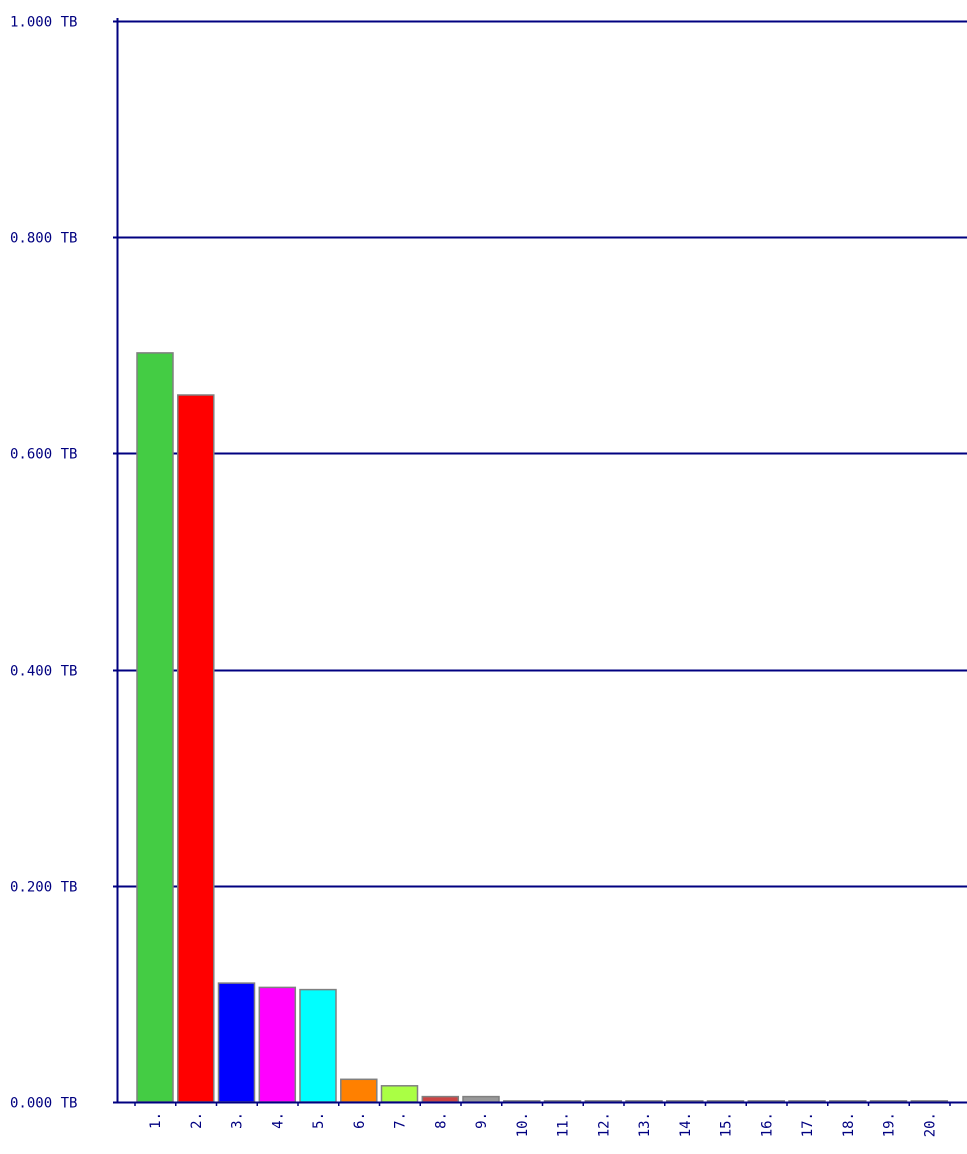 This screenshot has width=967, height=1154. Describe the element at coordinates (849, 1124) in the screenshot. I see `x-tick-label: 18.` at that location.